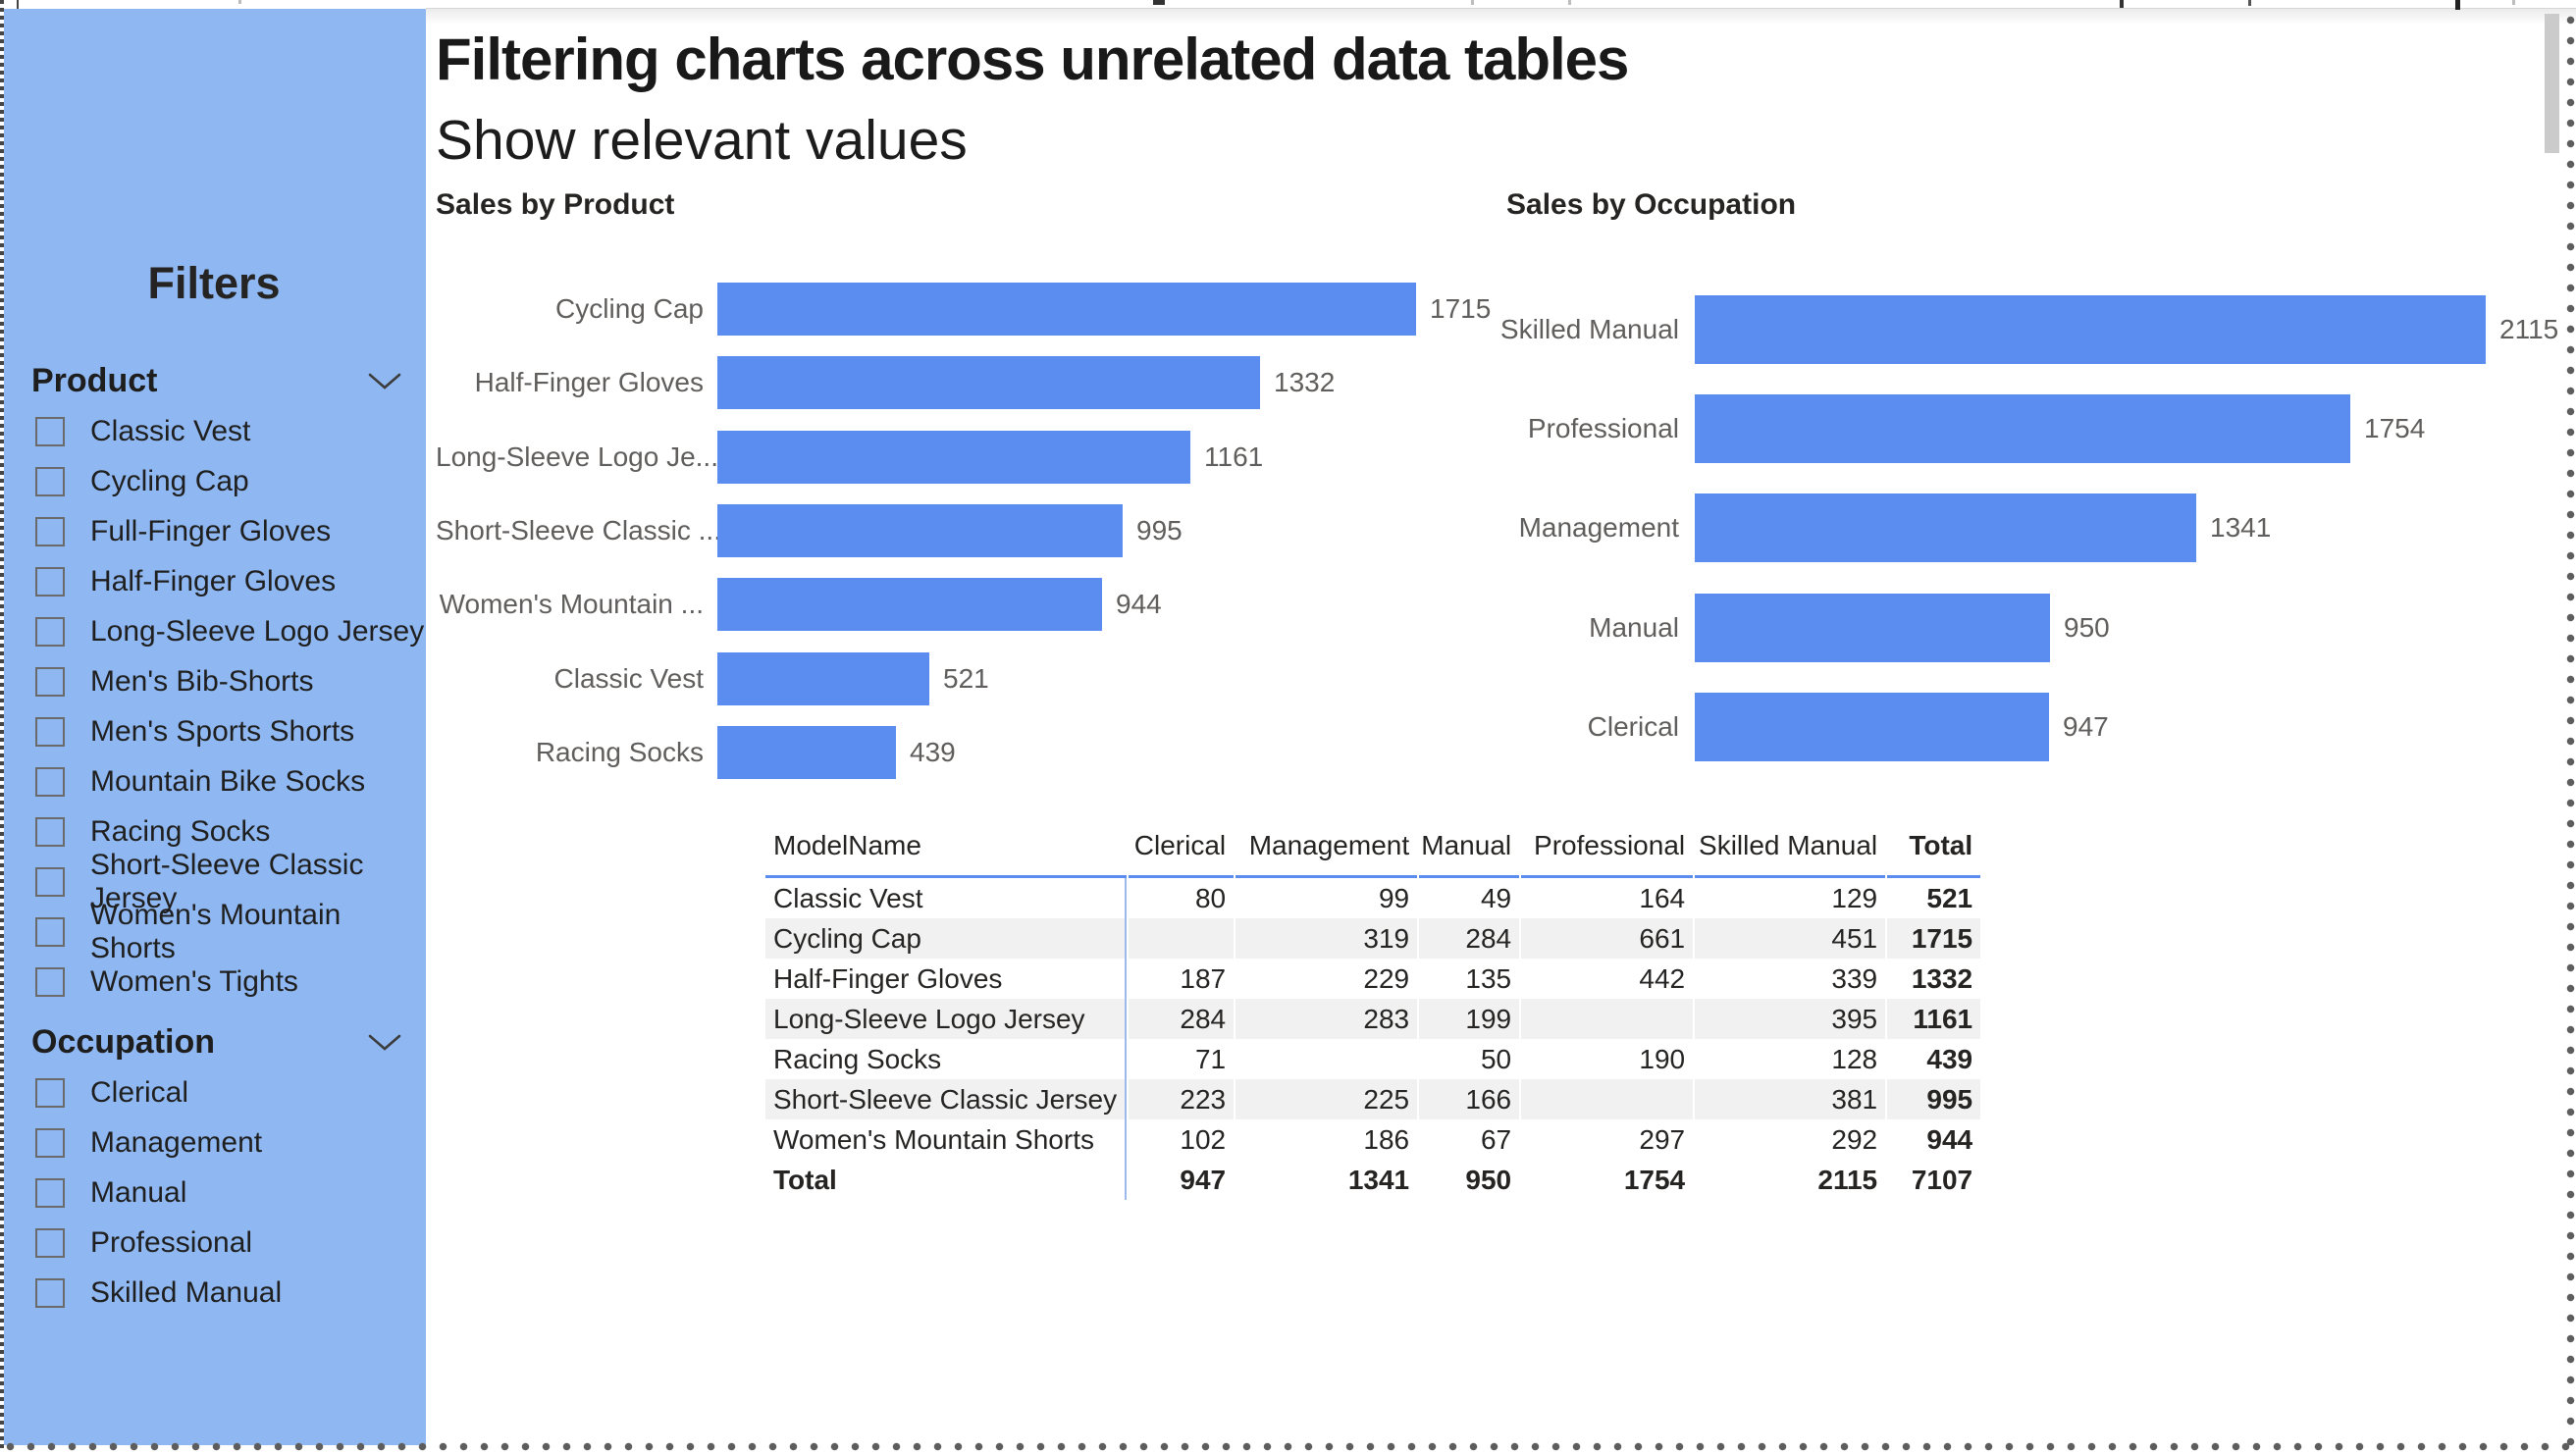 Image resolution: width=2576 pixels, height=1454 pixels. I want to click on checkbox-racing-socks, so click(50, 832).